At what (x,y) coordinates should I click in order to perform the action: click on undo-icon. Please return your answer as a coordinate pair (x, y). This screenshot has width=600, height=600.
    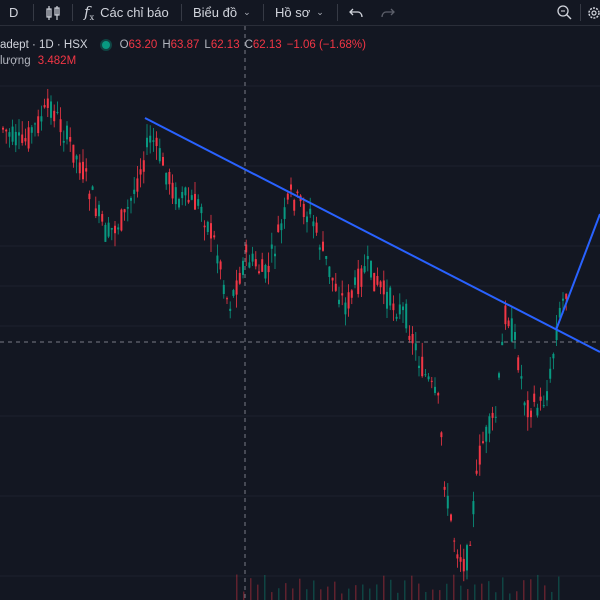
    Looking at the image, I should click on (356, 12).